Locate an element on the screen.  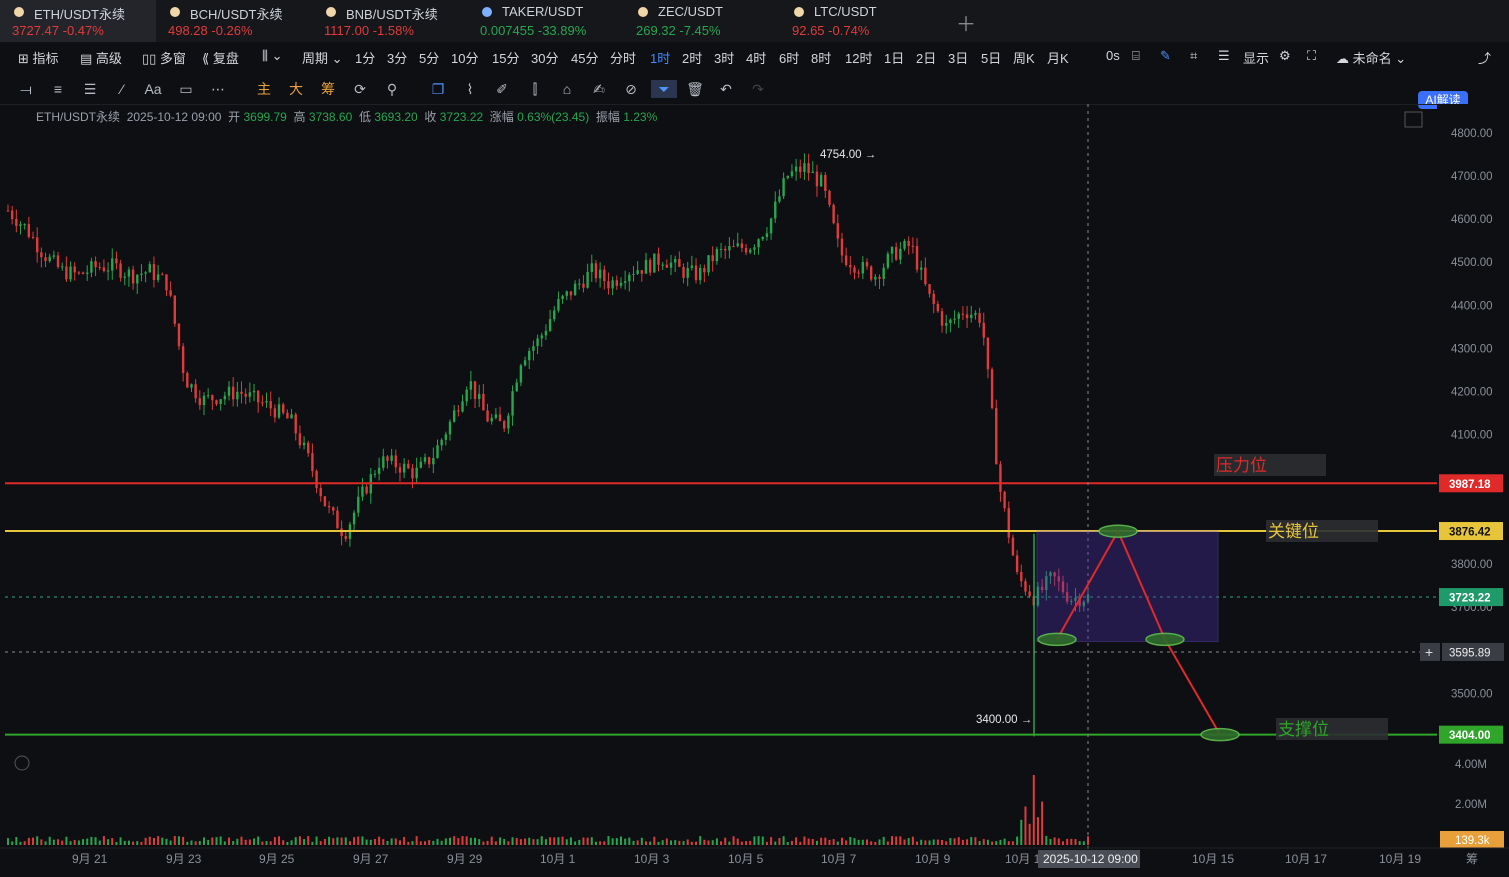
camera-icon: ⌸ is located at coordinates (1136, 55).